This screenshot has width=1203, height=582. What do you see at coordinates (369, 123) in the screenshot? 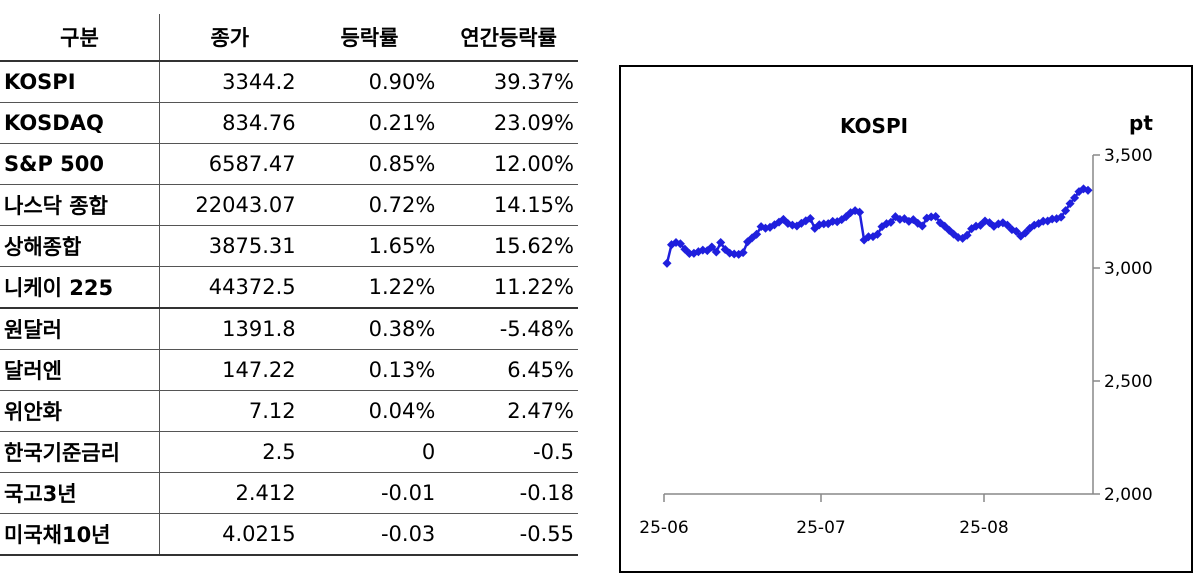
I see `row-change: 0.21%` at bounding box center [369, 123].